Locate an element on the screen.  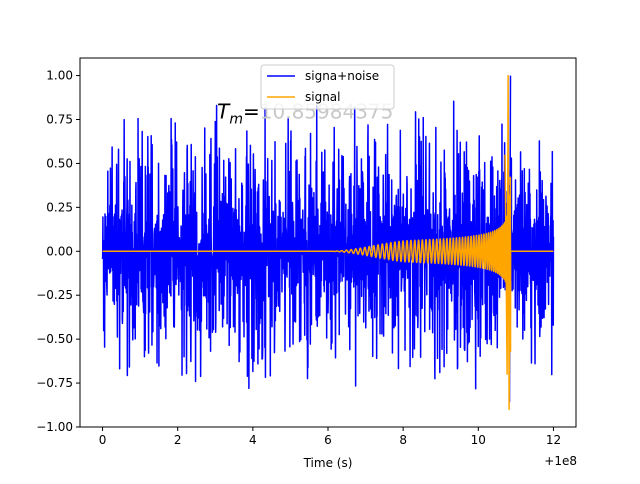
x-tick-label: 2 is located at coordinates (178, 440).